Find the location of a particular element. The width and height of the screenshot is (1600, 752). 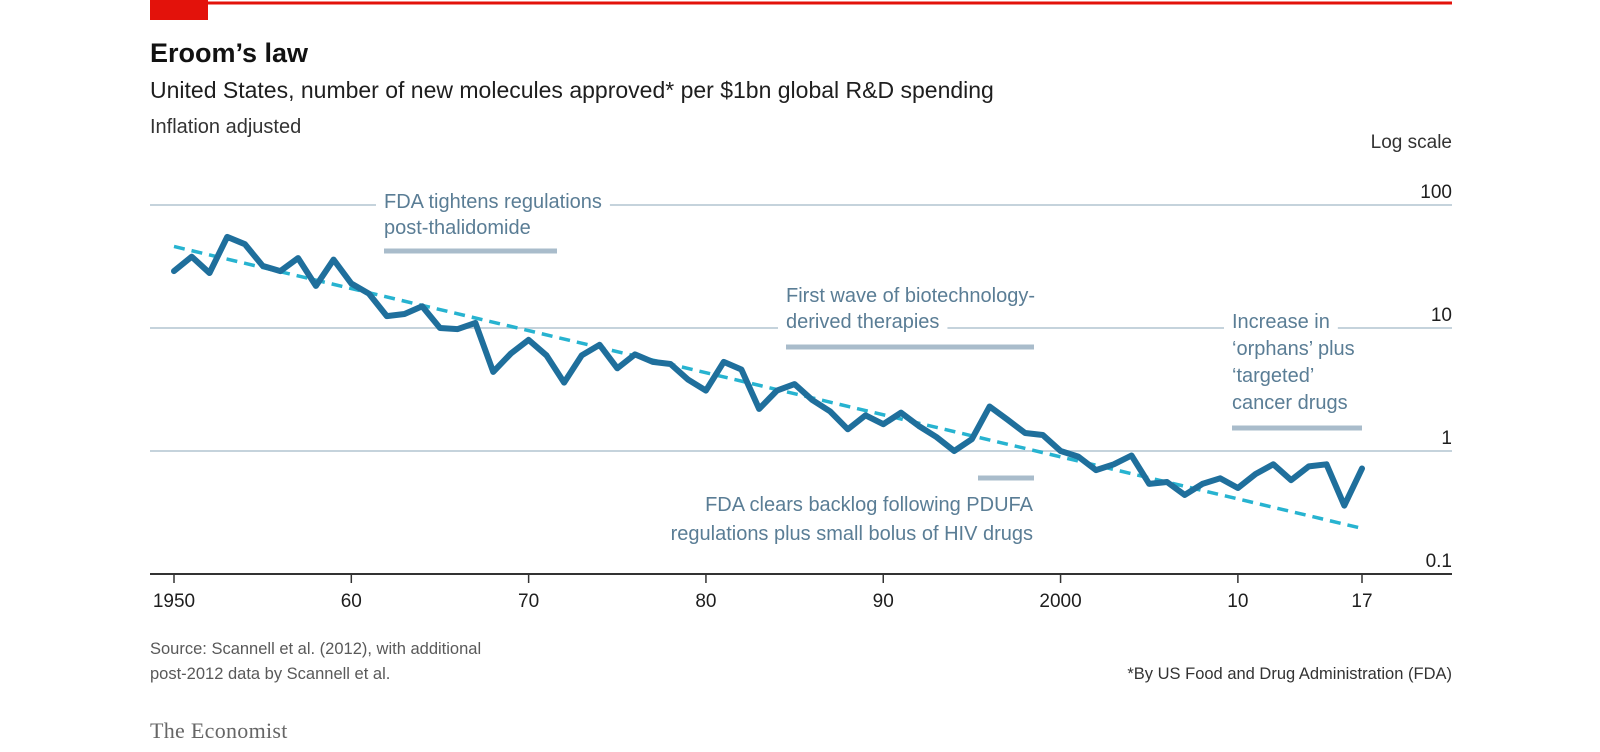

annotation-text-orphans: Increase in is located at coordinates (1281, 322).